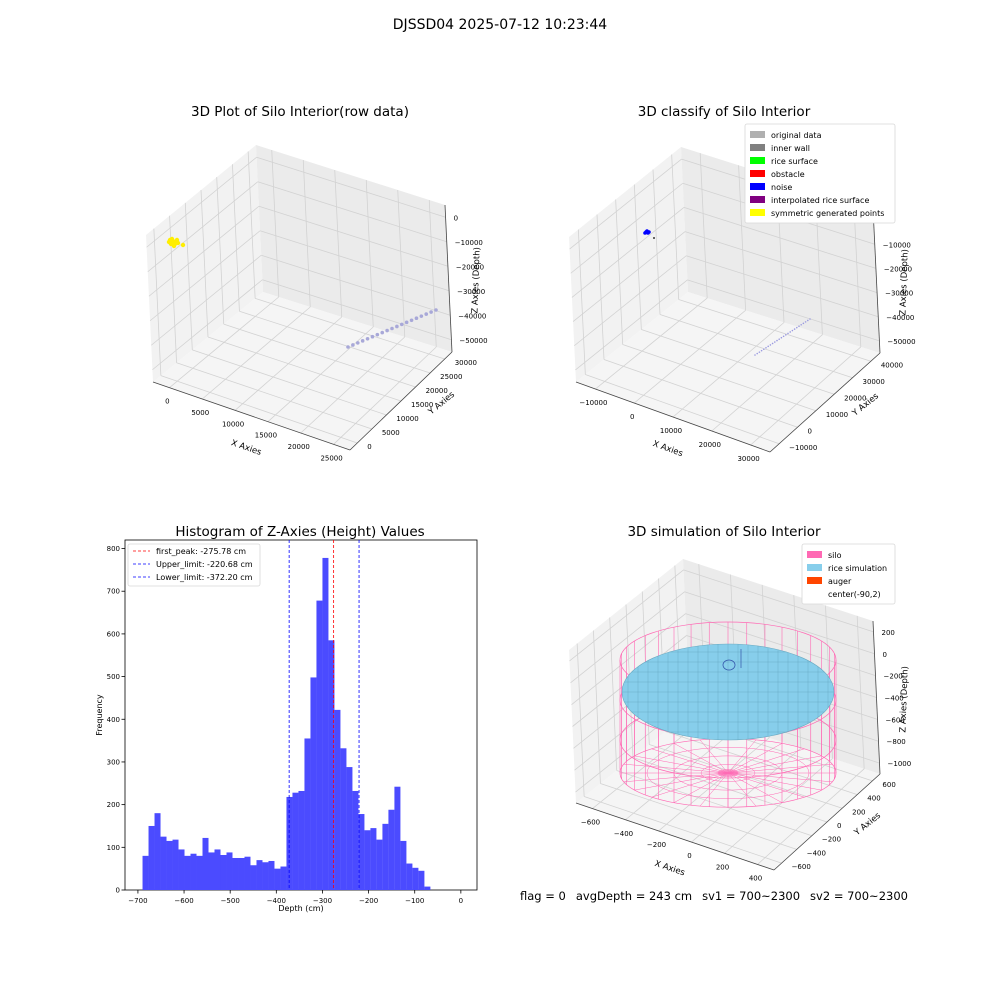 This screenshot has height=1000, width=1000. Describe the element at coordinates (858, 812) in the screenshot. I see `chart-3-y-tick-label: 200` at that location.